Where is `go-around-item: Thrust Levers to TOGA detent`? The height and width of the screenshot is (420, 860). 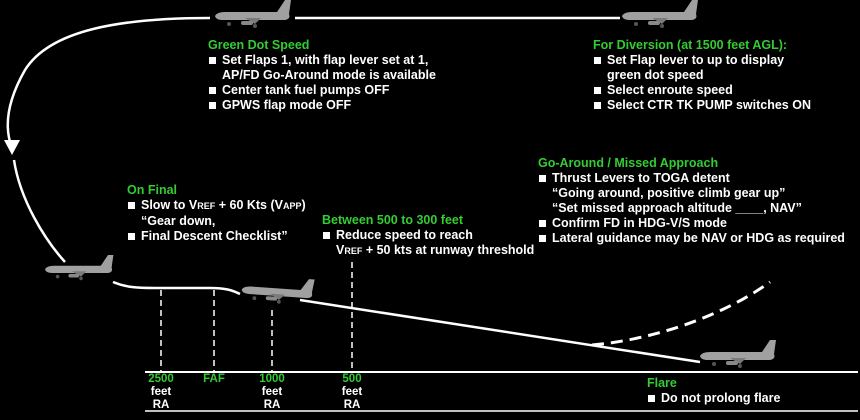
go-around-item: Thrust Levers to TOGA detent is located at coordinates (691, 178).